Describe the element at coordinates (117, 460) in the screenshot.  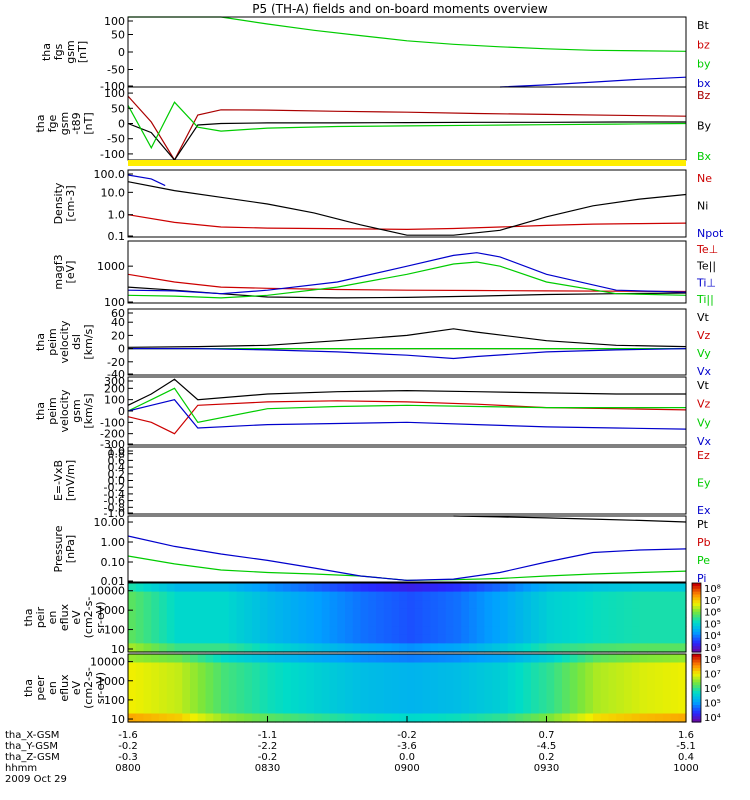
I see `y-tick-label: 0.6` at that location.